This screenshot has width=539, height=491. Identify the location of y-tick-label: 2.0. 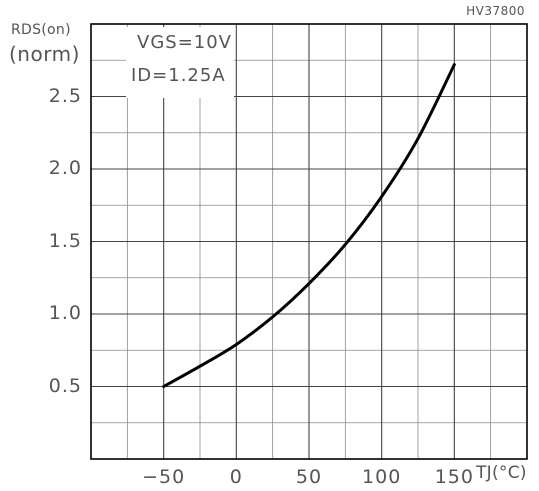
(65, 168).